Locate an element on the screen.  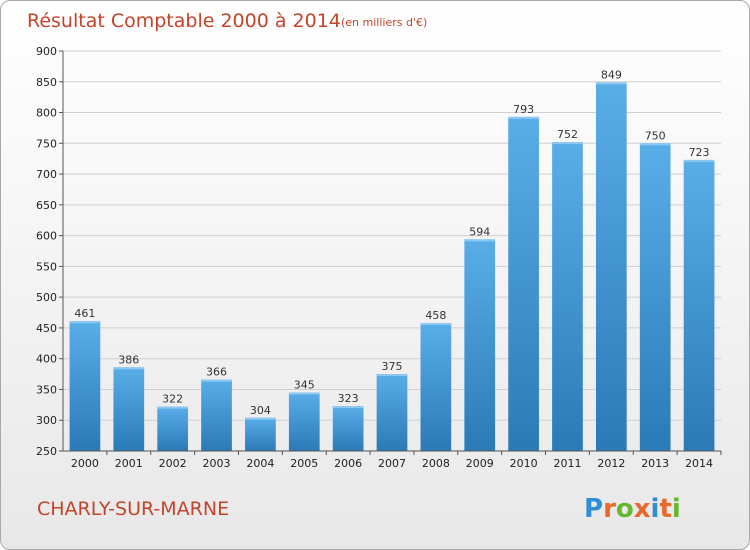
bar-2010 is located at coordinates (523, 283).